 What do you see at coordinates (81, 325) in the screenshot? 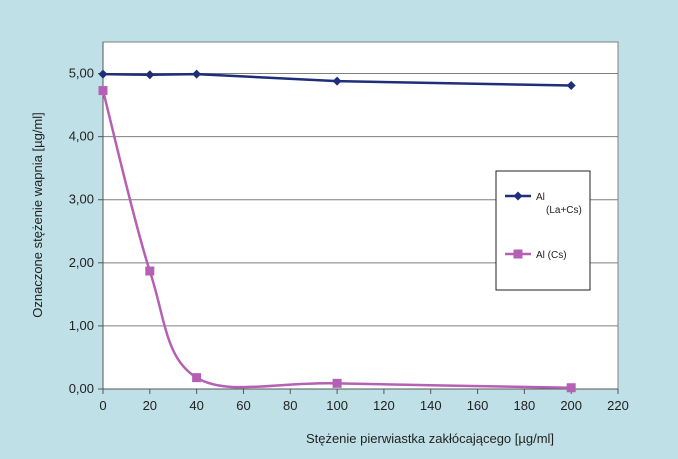
I see `y-tick-label: 1,00` at bounding box center [81, 325].